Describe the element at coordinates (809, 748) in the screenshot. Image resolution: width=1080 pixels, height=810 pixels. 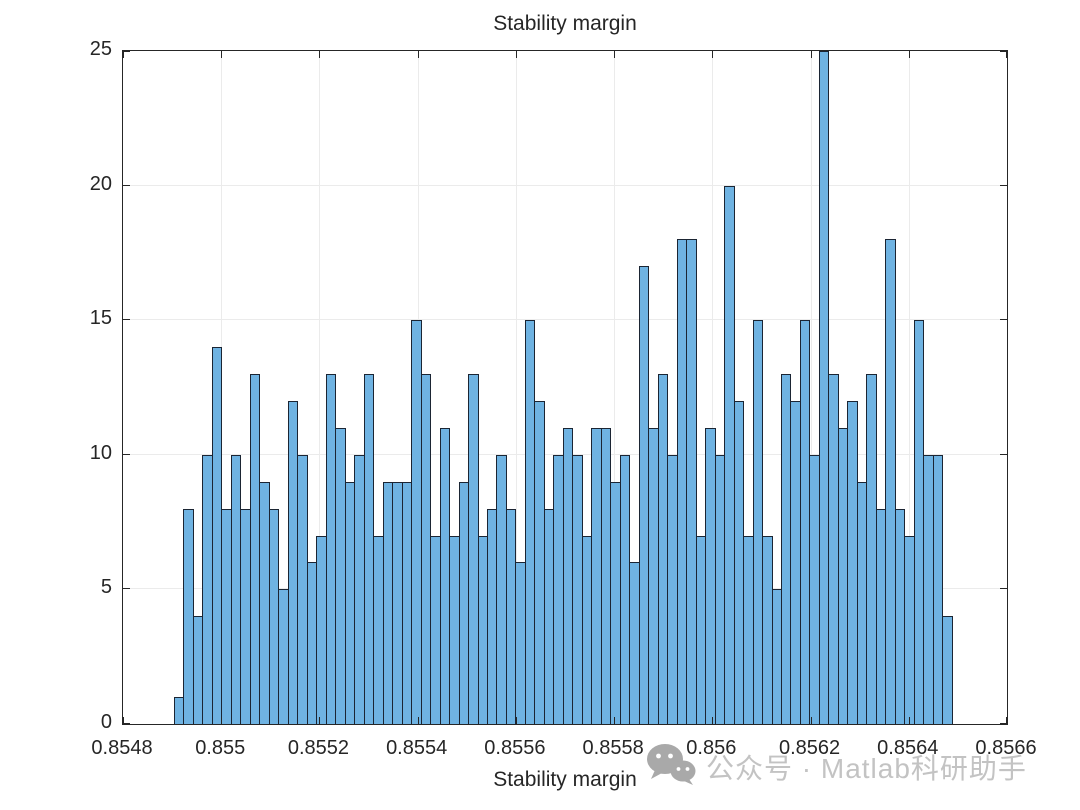
I see `x-tick-label: 0.8562` at that location.